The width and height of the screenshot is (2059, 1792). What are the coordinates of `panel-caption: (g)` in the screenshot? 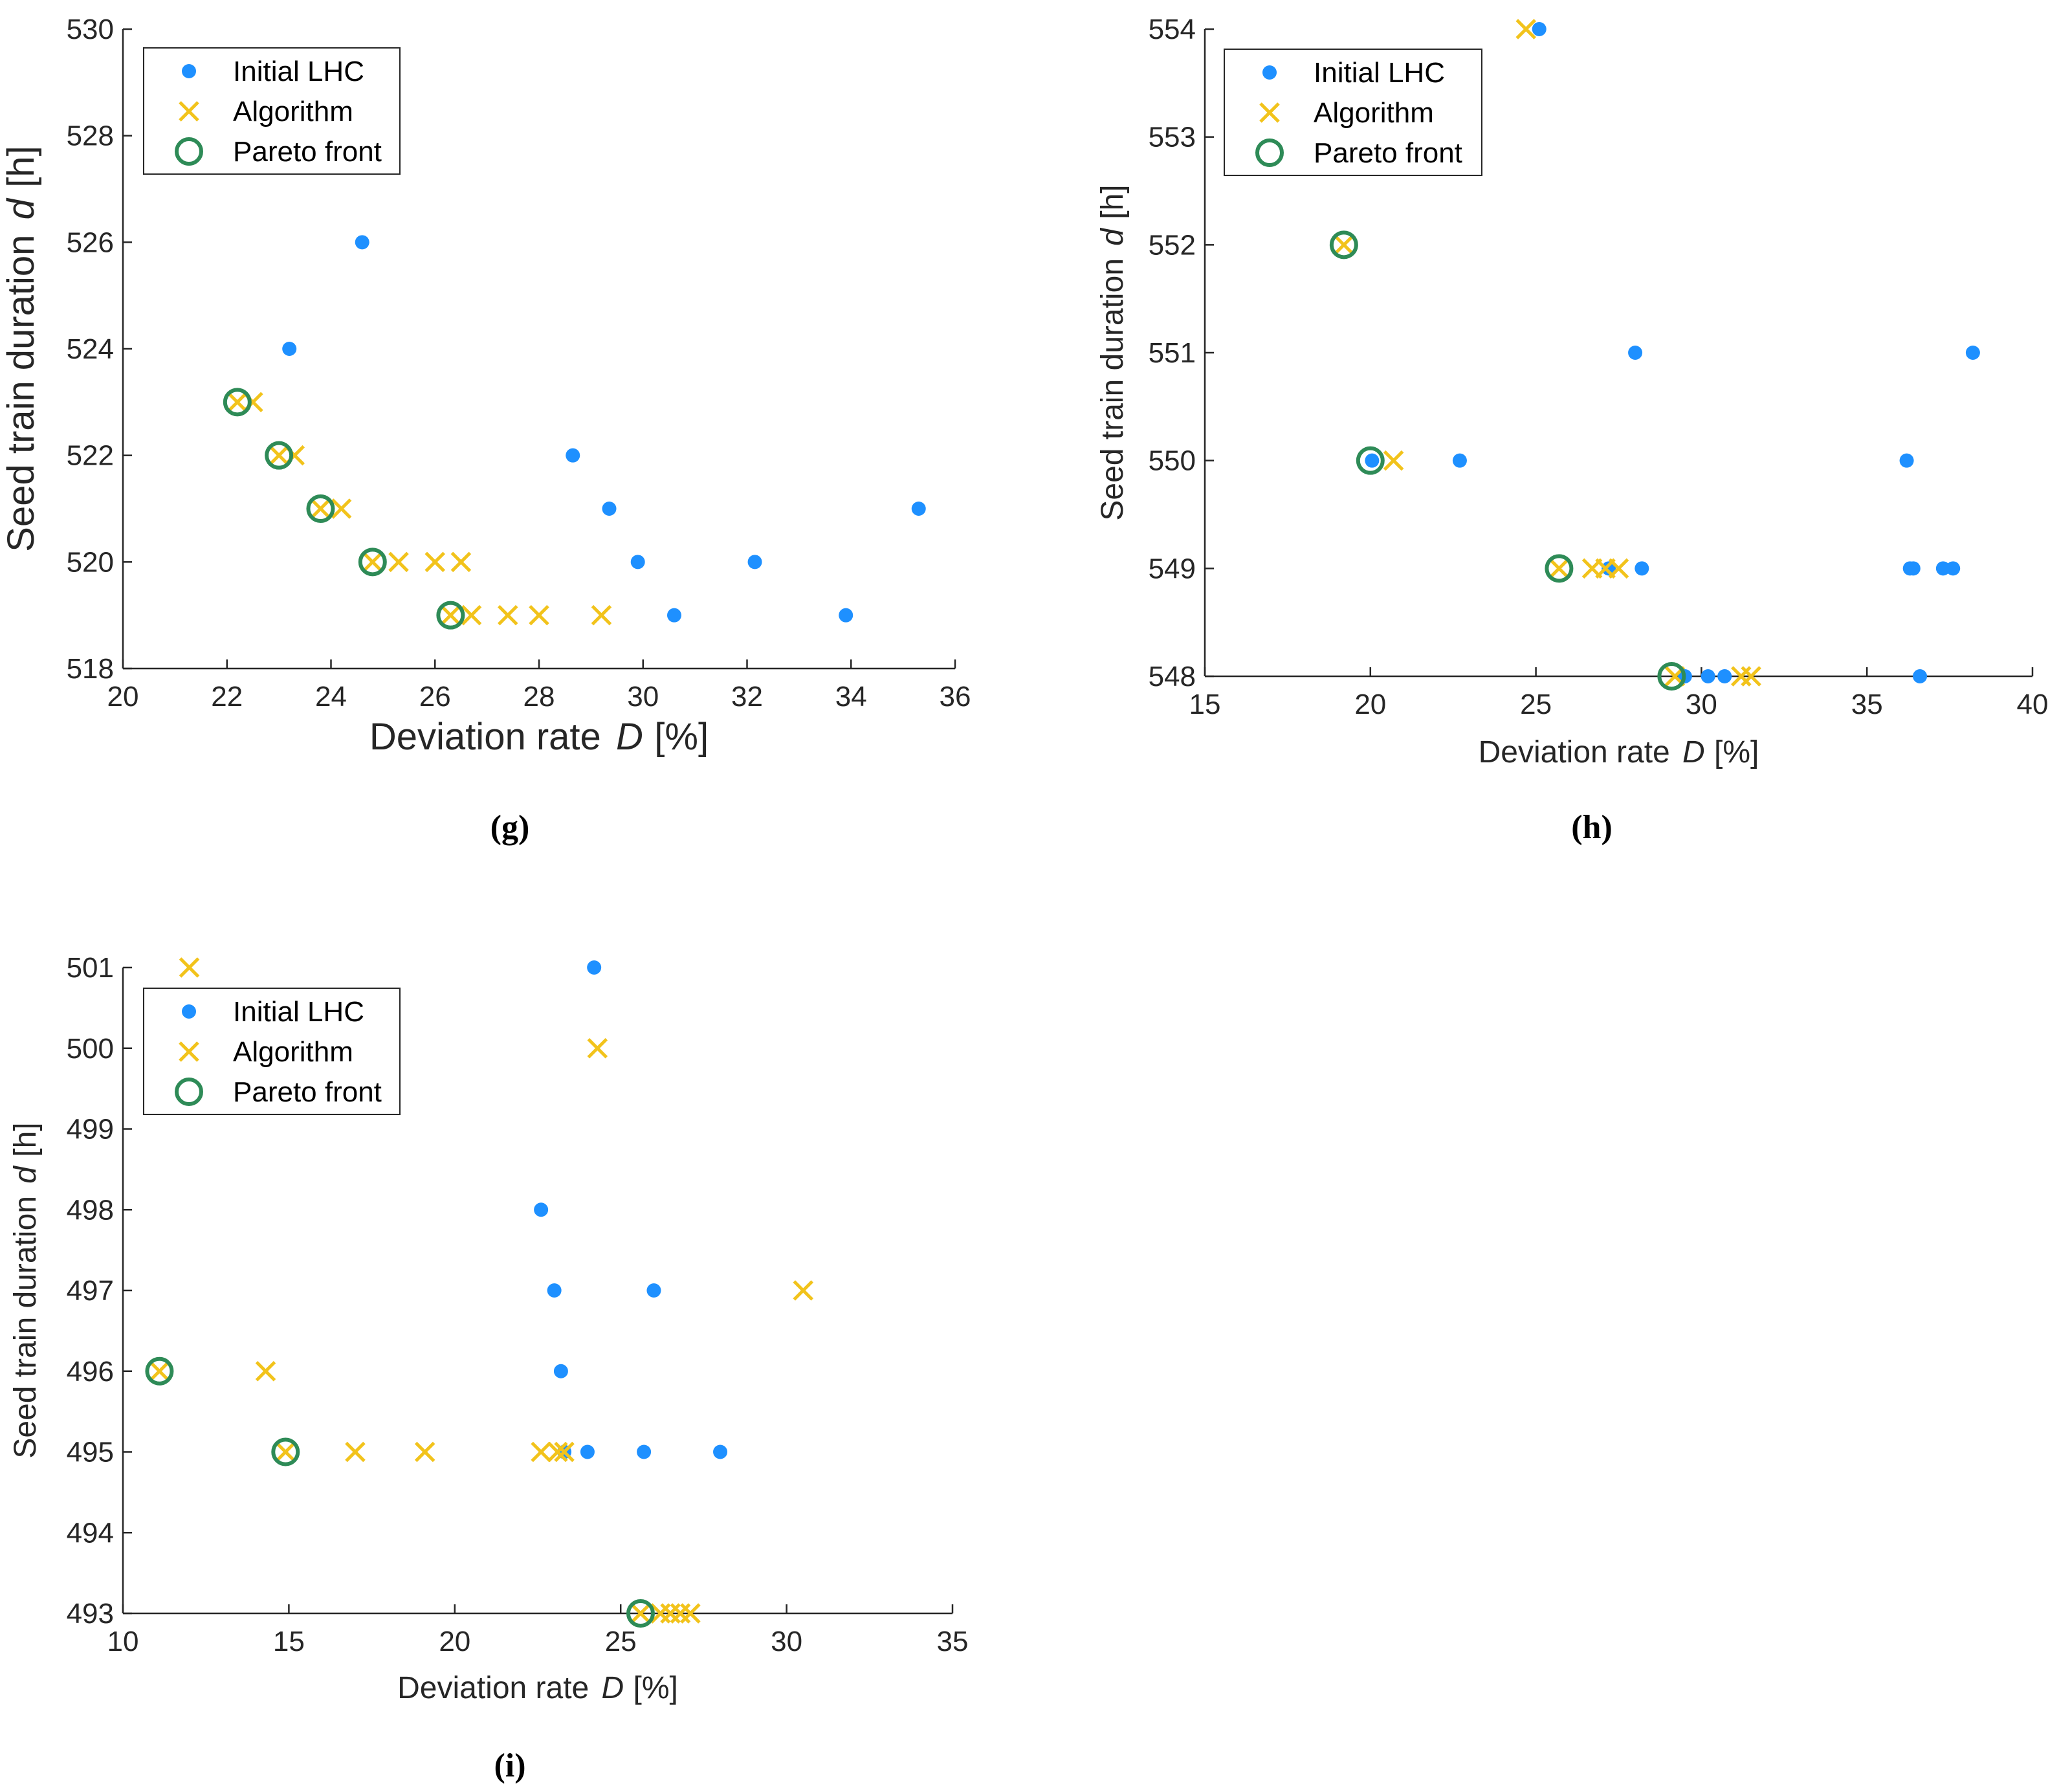 It's located at (510, 827).